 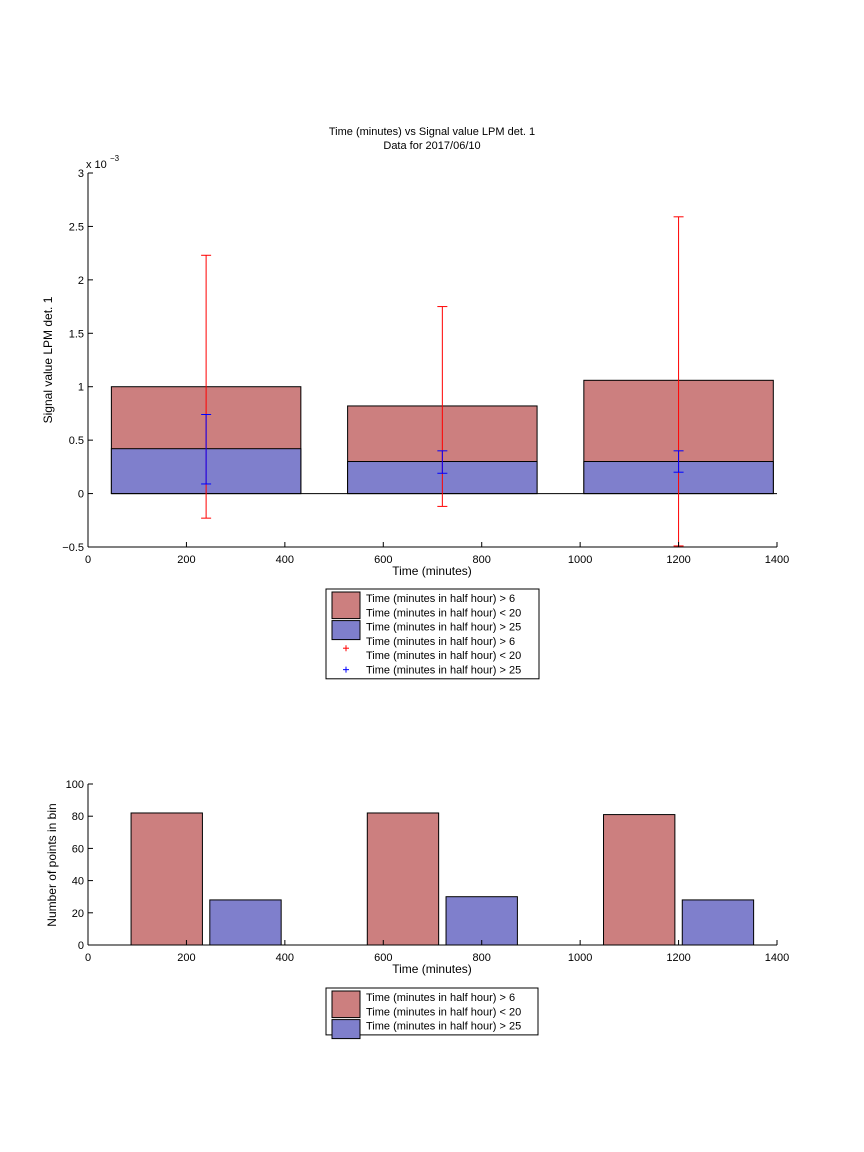 What do you see at coordinates (73, 548) in the screenshot?
I see `y-tick-label: −0.5` at bounding box center [73, 548].